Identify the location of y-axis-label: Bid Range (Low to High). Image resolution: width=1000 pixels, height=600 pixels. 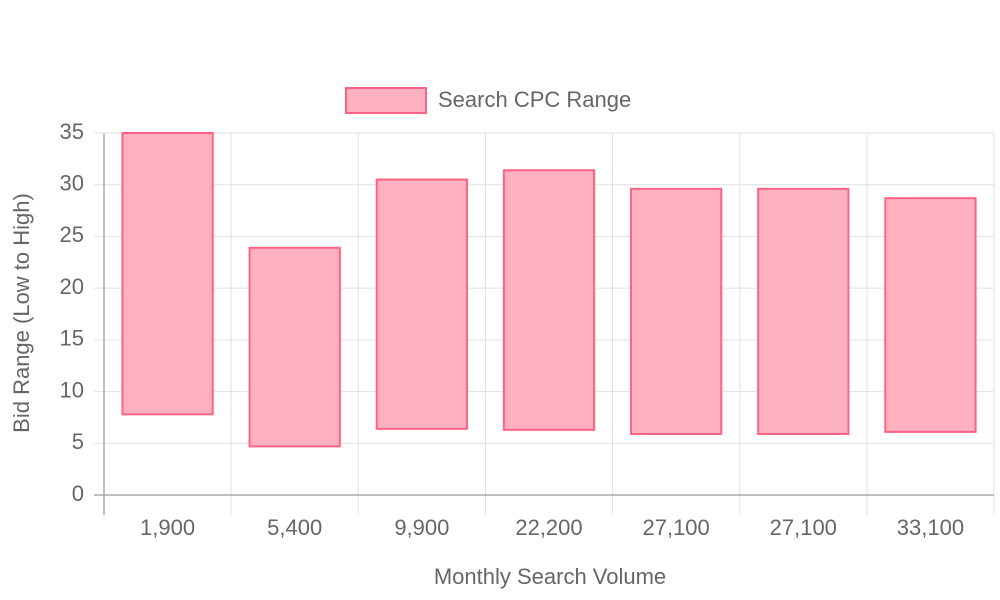
(21, 313).